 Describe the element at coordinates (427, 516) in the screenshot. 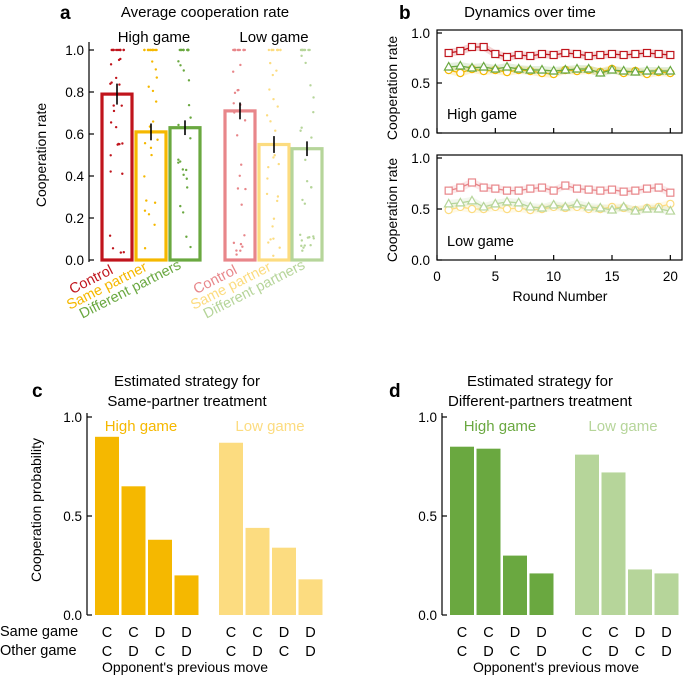

I see `ytick-label: 0.5` at that location.